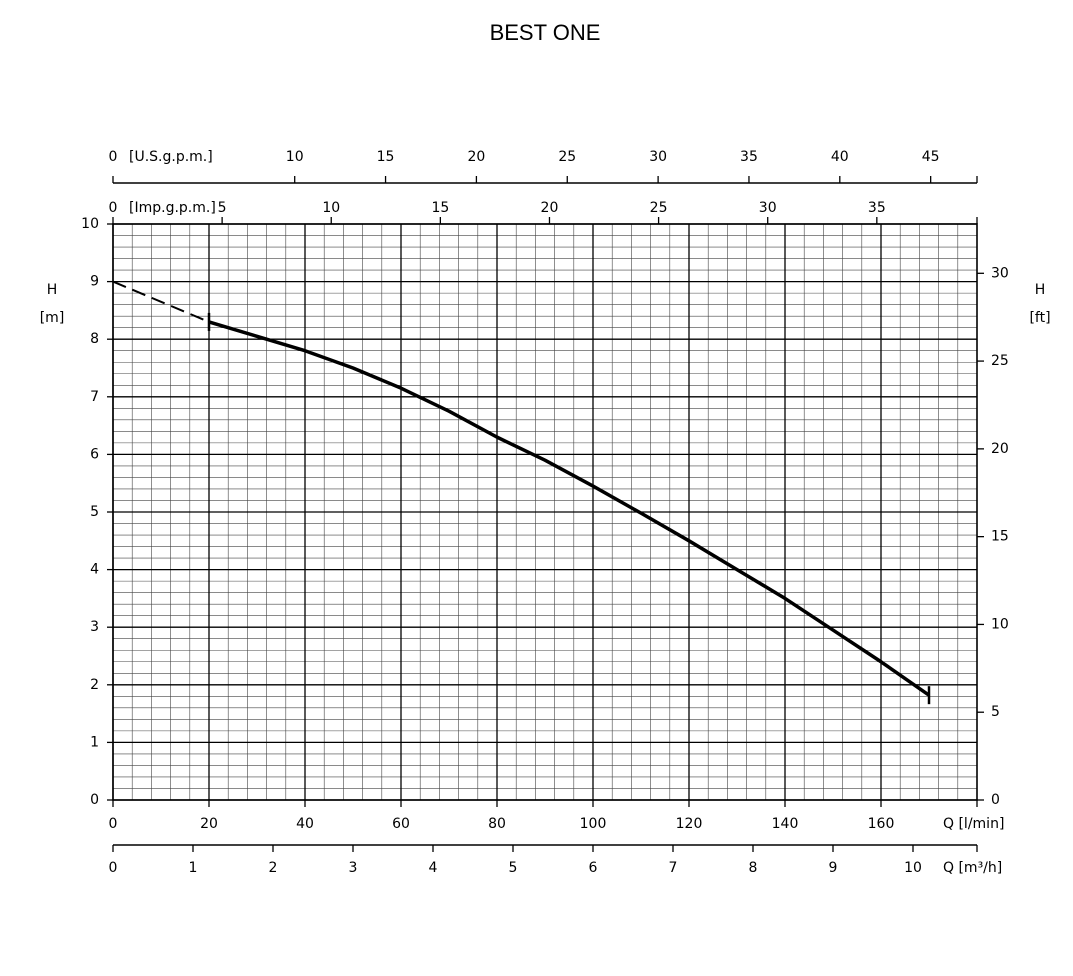 Image resolution: width=1073 pixels, height=976 pixels. Describe the element at coordinates (753, 868) in the screenshot. I see `axis-tick-label: 8` at that location.